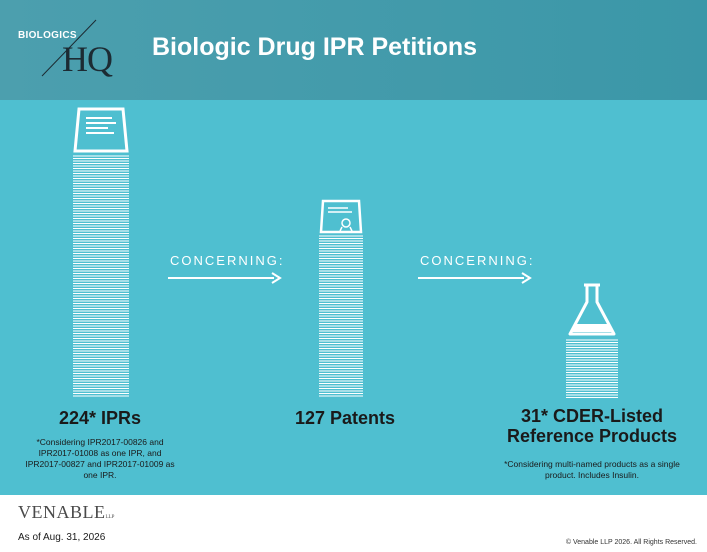 The image size is (707, 552). I want to click on venable-logo: VENABLELLP, so click(66, 512).